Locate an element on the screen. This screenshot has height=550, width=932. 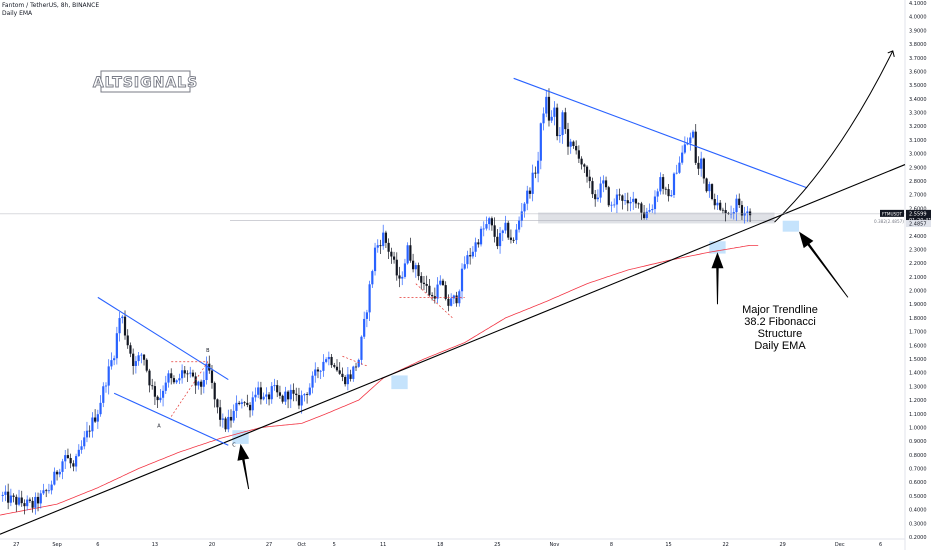
annotation-line: Major Trendline is located at coordinates (780, 310).